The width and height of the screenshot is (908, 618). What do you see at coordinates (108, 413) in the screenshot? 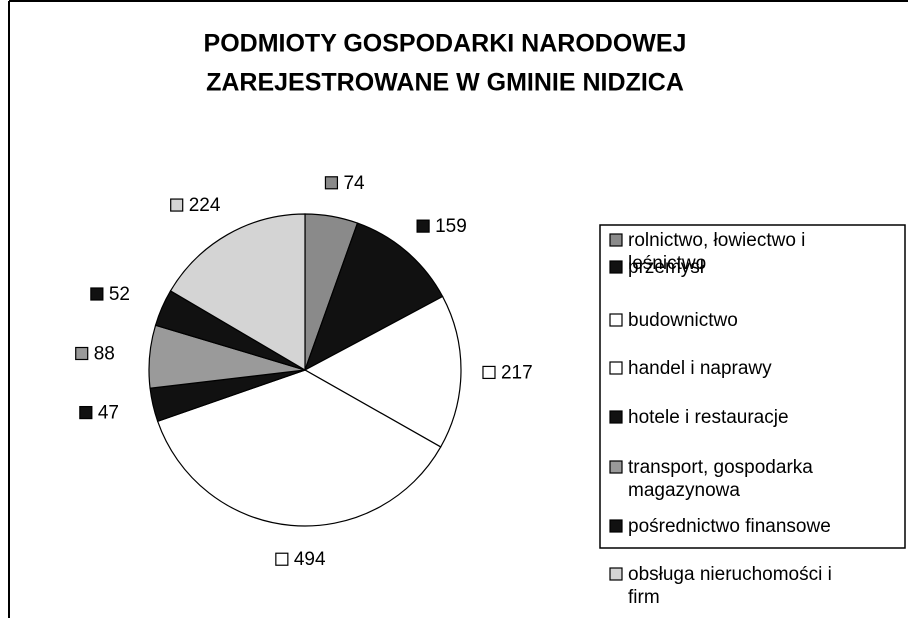
I see `data-label: 47` at bounding box center [108, 413].